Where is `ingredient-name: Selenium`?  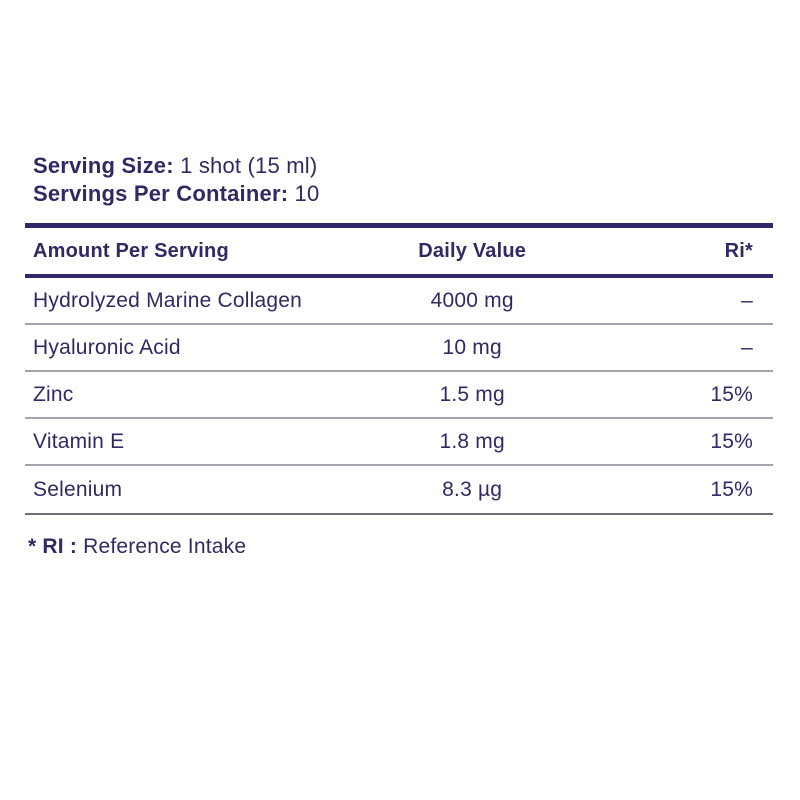 ingredient-name: Selenium is located at coordinates (78, 489).